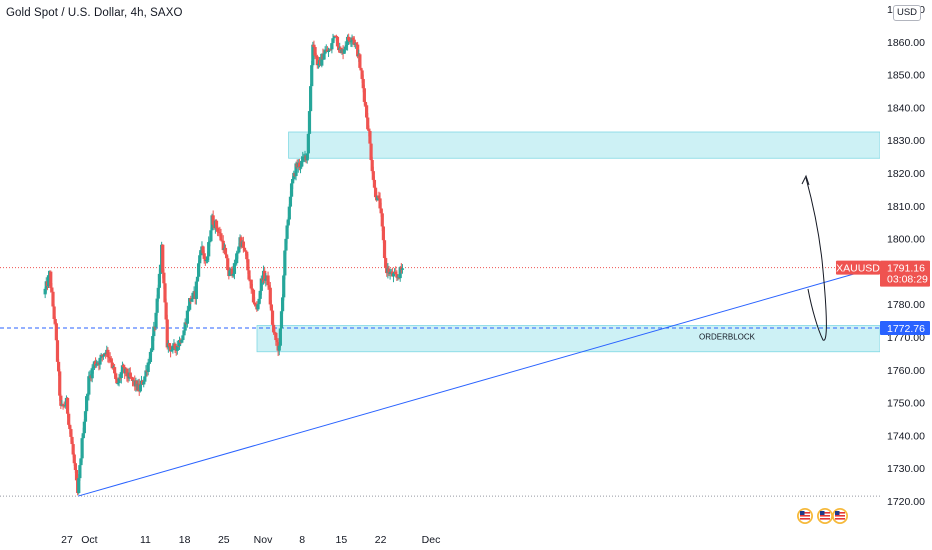 This screenshot has width=932, height=550. Describe the element at coordinates (907, 13) in the screenshot. I see `currency-button: USD` at that location.